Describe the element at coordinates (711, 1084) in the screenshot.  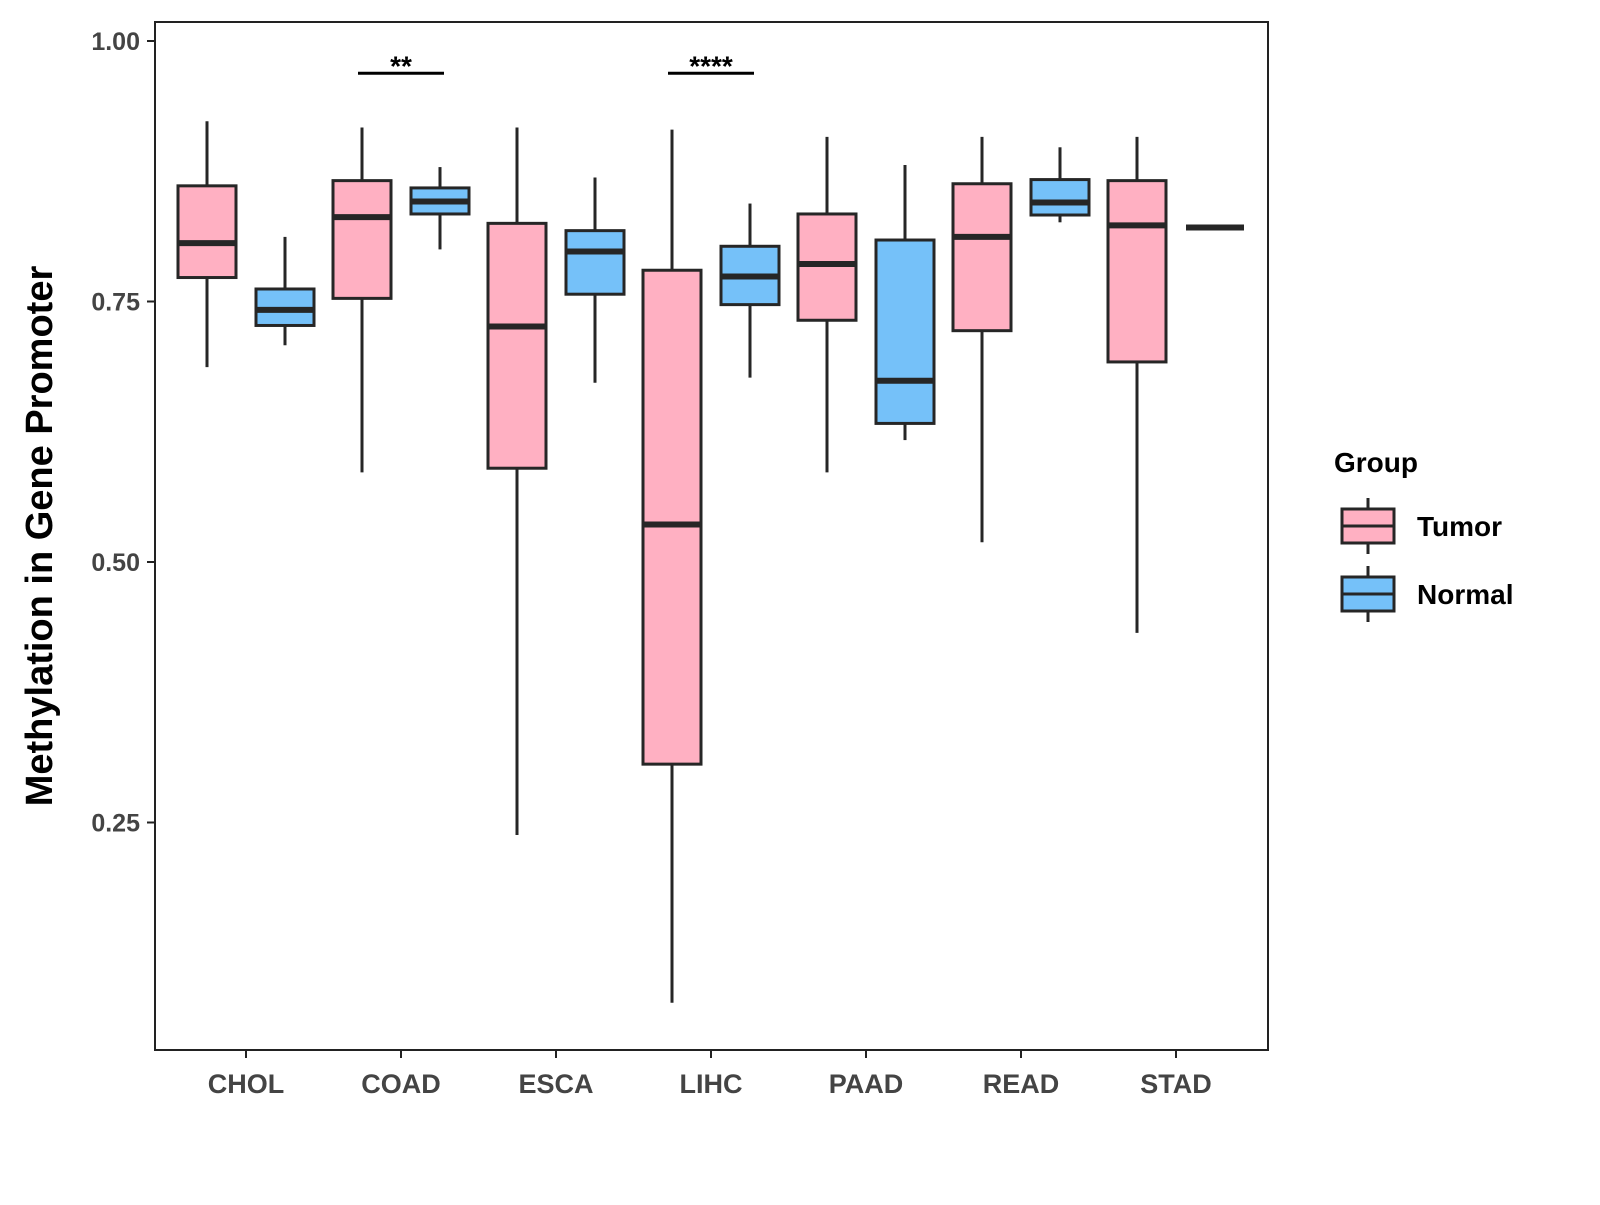
I see `x-tick-label: LIHC` at that location.